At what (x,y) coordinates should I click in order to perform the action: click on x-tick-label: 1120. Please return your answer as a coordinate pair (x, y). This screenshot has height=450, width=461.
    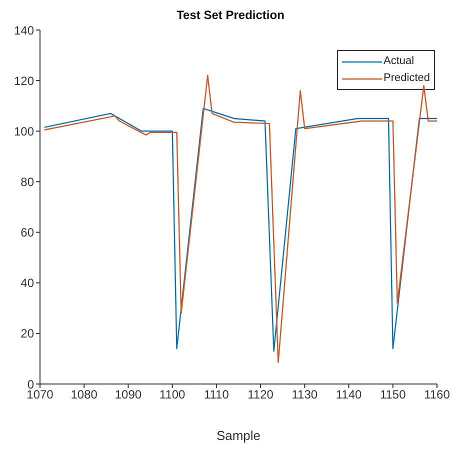
    Looking at the image, I should click on (261, 395).